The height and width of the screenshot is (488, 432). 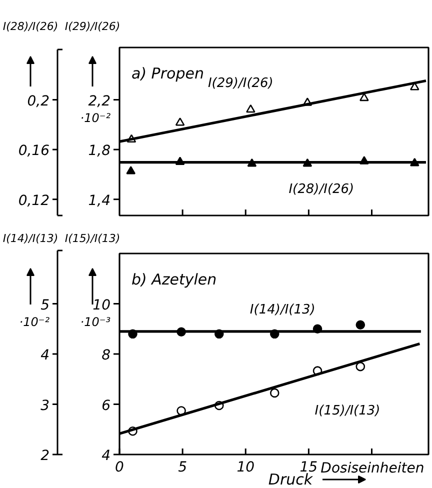 What do you see at coordinates (34, 200) in the screenshot?
I see `y2-tick-label: 0,12` at bounding box center [34, 200].